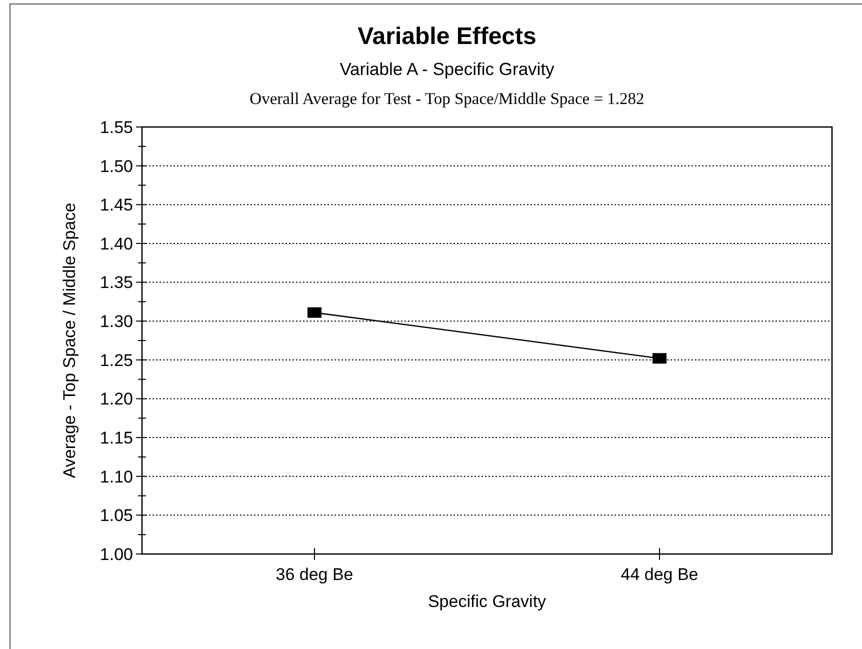 This screenshot has height=649, width=862. Describe the element at coordinates (116, 244) in the screenshot. I see `y-tick-label: 1.40` at that location.